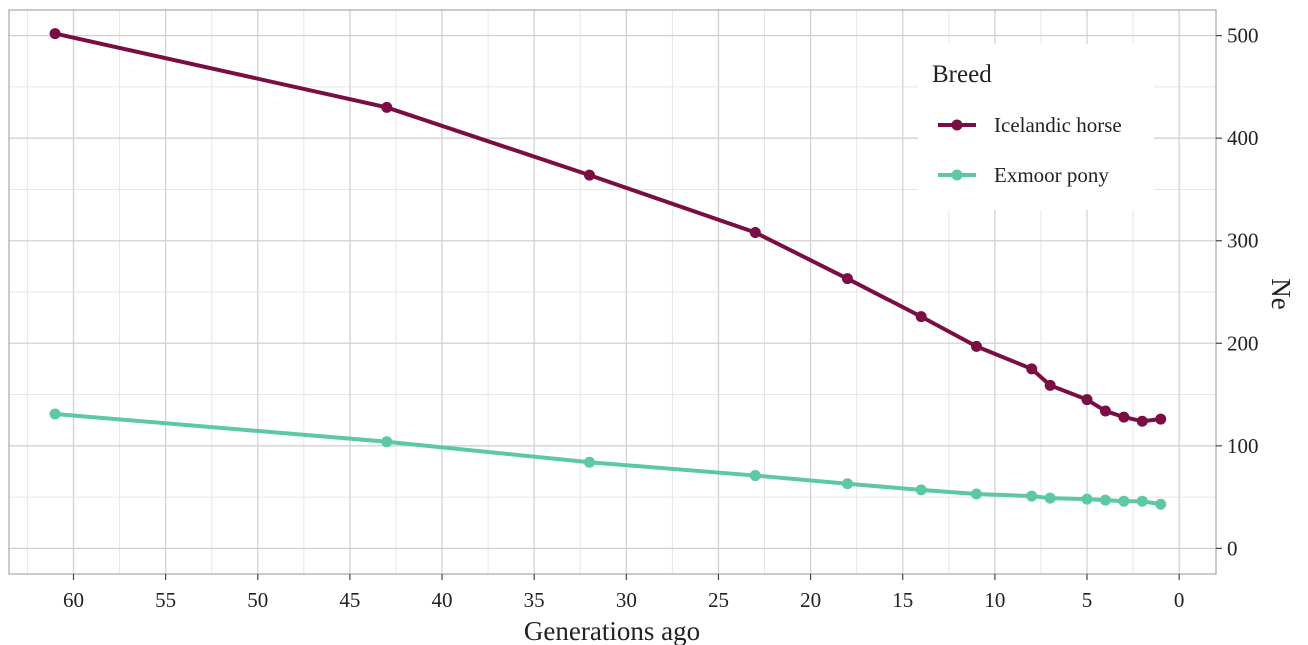 The width and height of the screenshot is (1308, 645). I want to click on x-axis: 60 55 50 45 40 35 30 25 20 15 10 5 0, so click(623, 593).